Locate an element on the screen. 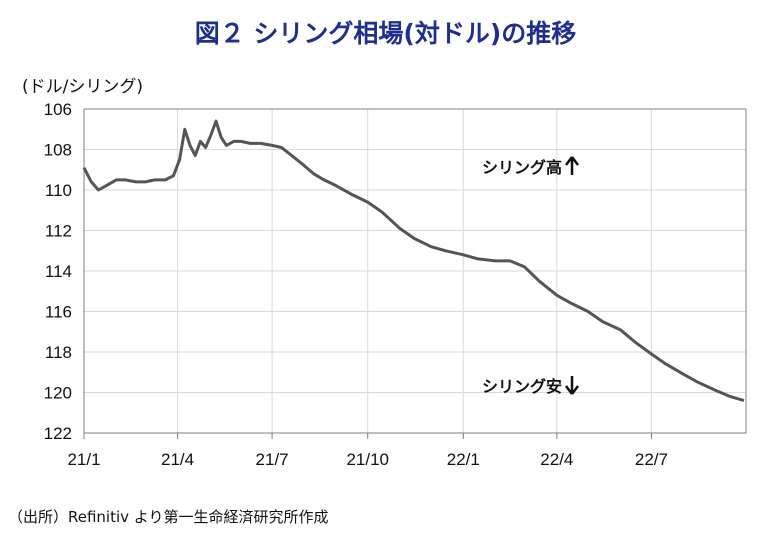  arrow-down-icon is located at coordinates (572, 385).